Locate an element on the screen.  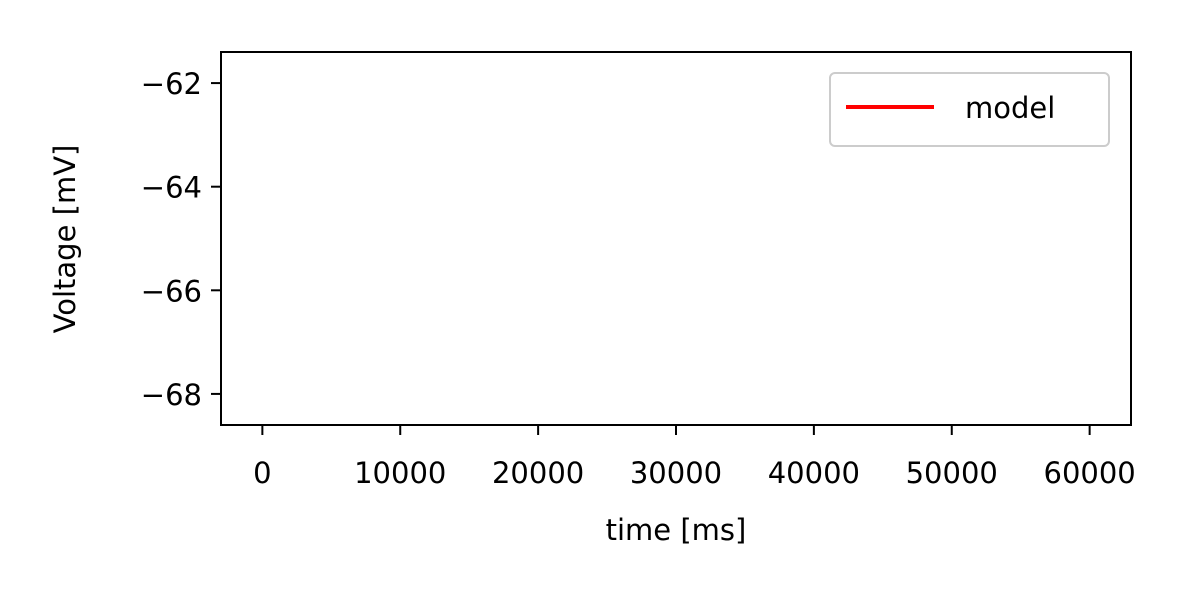
x-tick-label: 50000 is located at coordinates (952, 473).